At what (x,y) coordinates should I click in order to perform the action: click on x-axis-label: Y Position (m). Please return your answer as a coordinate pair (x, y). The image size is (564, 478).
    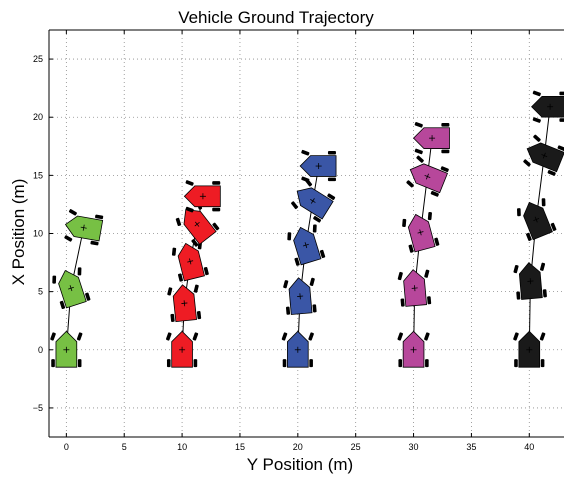
    Looking at the image, I should click on (300, 464).